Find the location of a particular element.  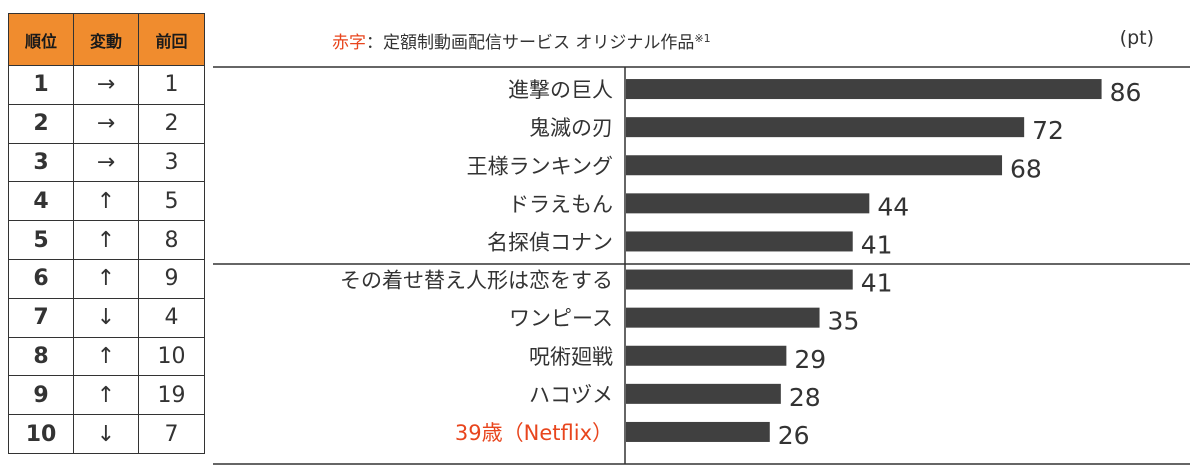

data-label: 35 is located at coordinates (844, 321).